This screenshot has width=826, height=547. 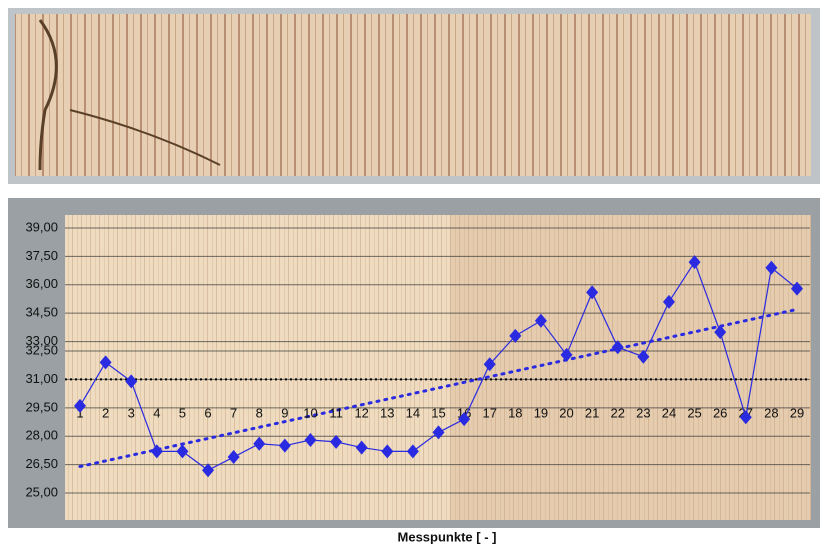 I want to click on y-tick-label: 36,00, so click(x=41, y=283).